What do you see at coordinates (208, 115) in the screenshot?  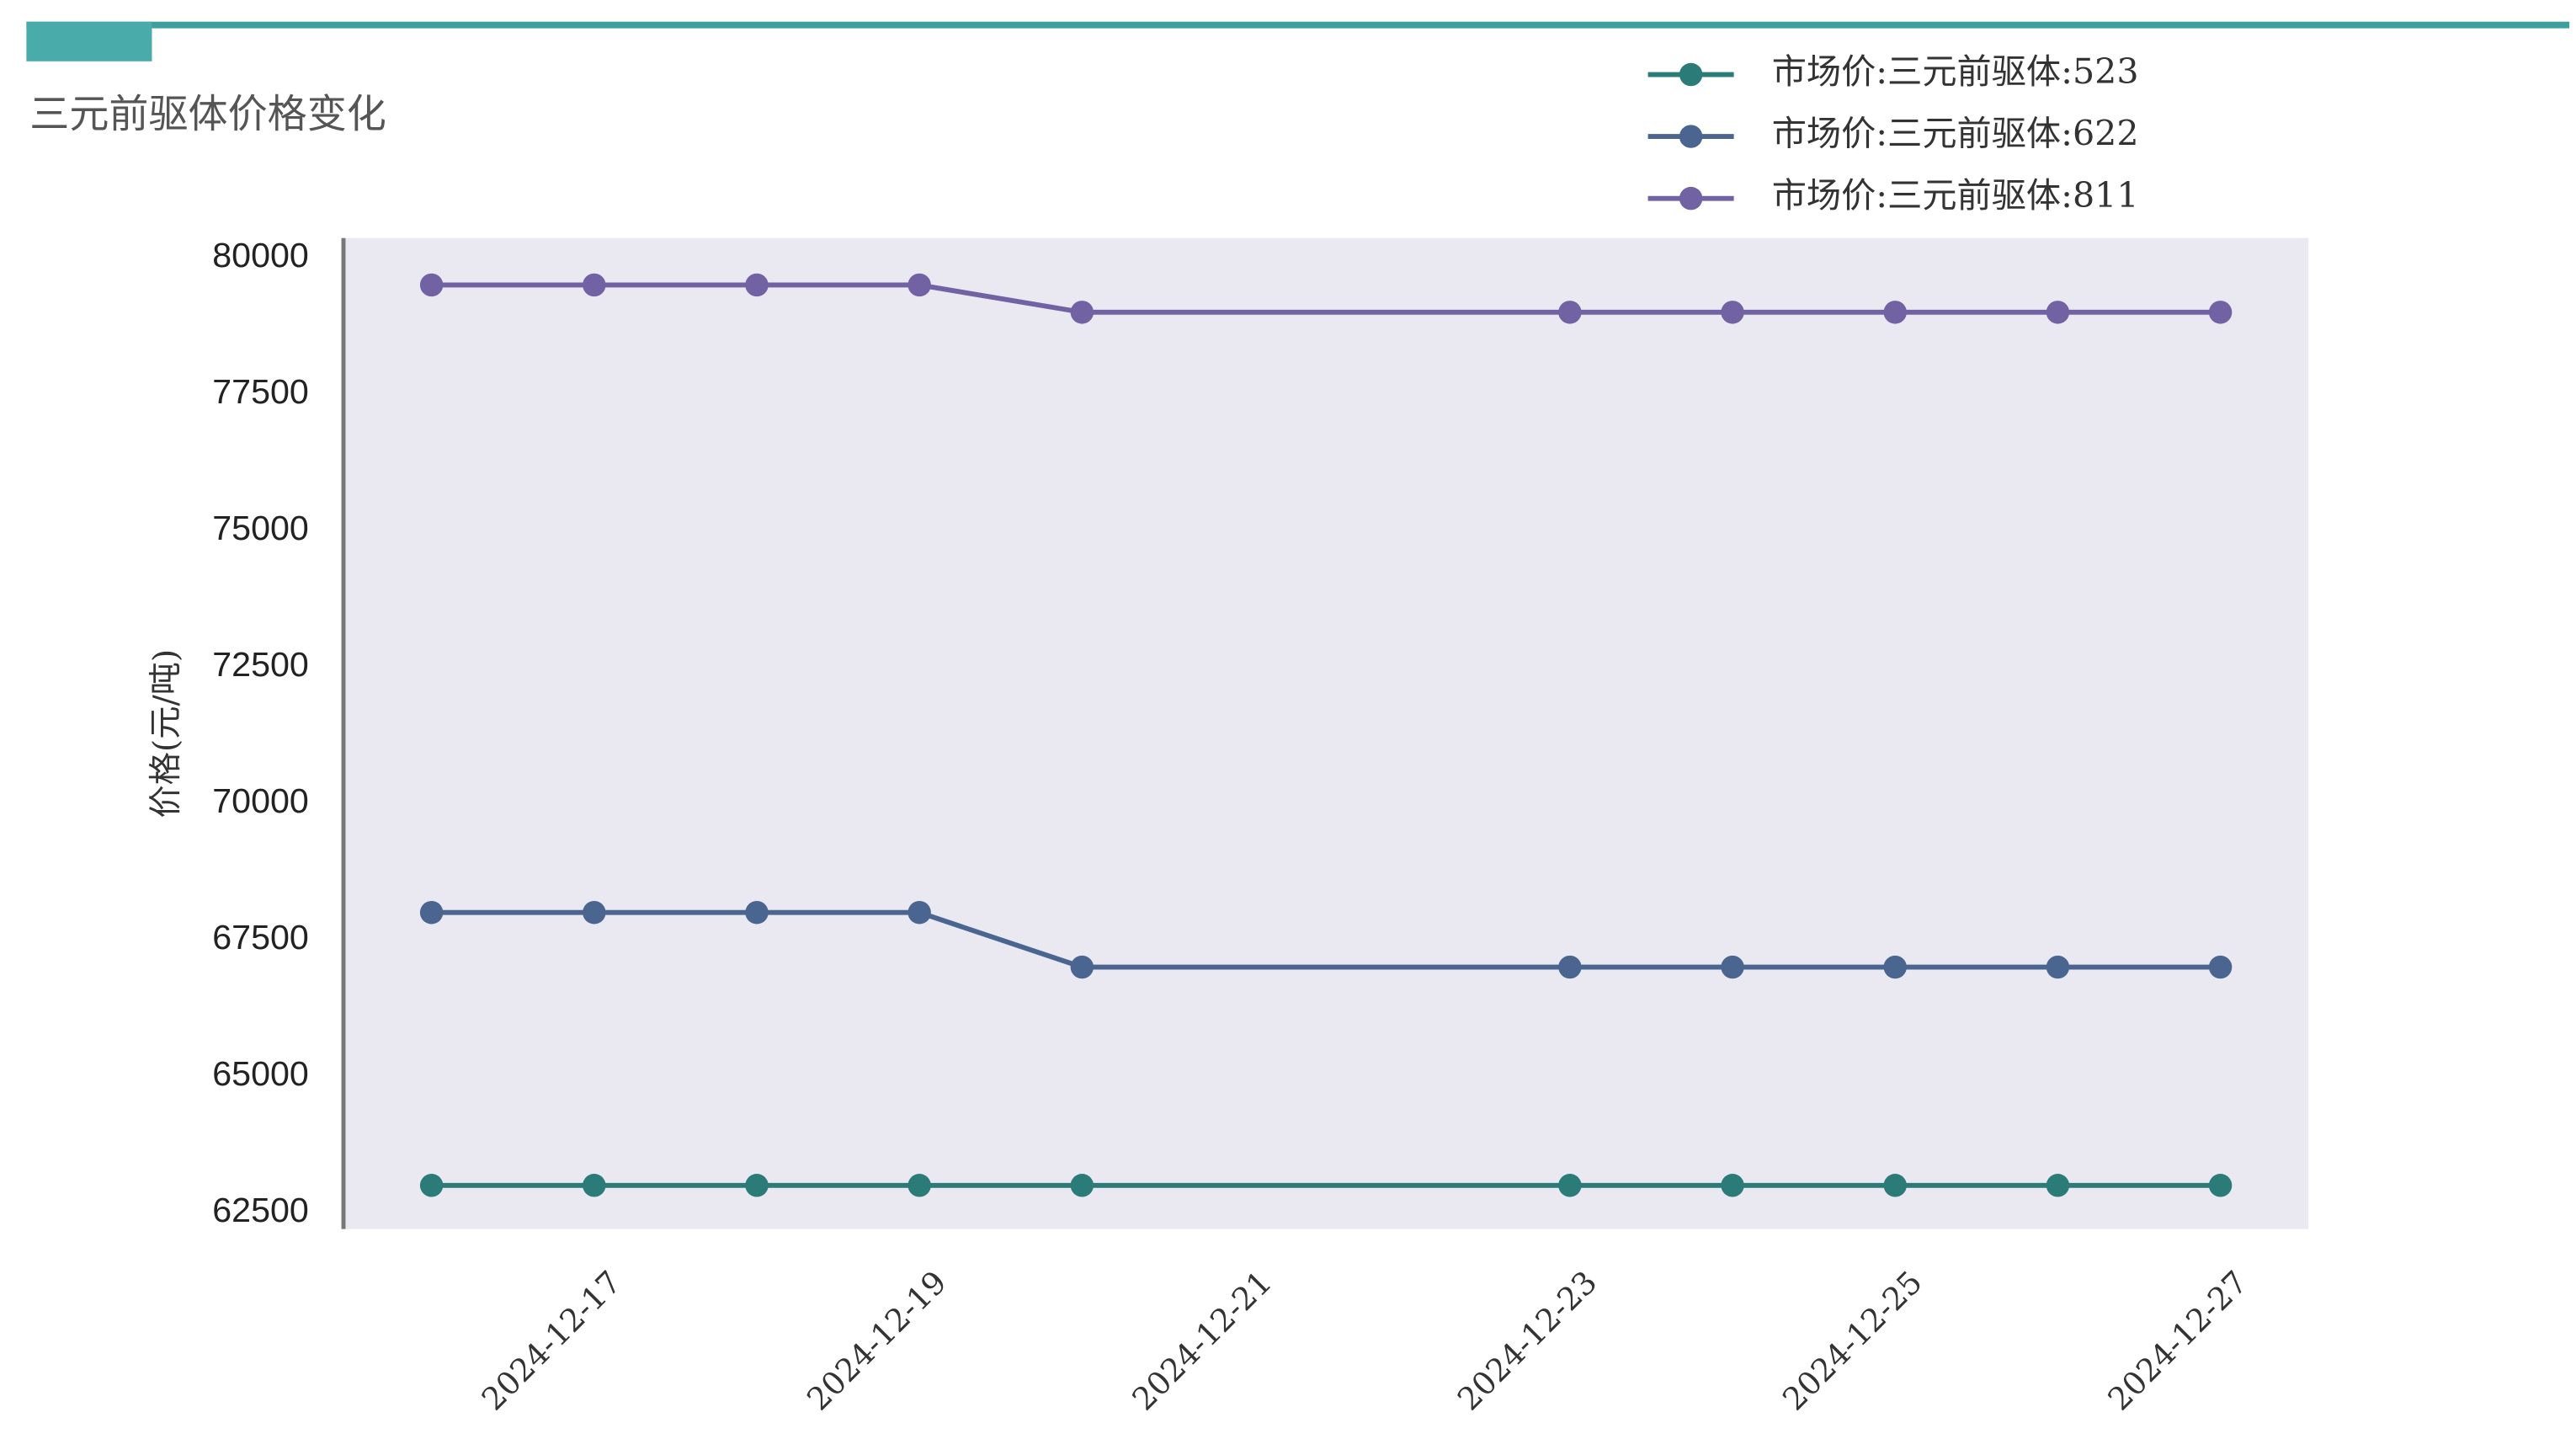 I see `chart-title: 三元前驱体价格变化` at bounding box center [208, 115].